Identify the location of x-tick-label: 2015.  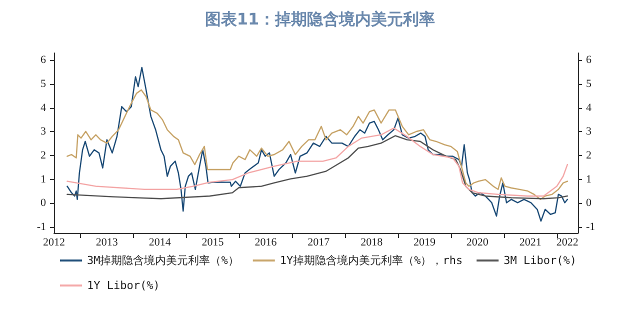
(213, 242).